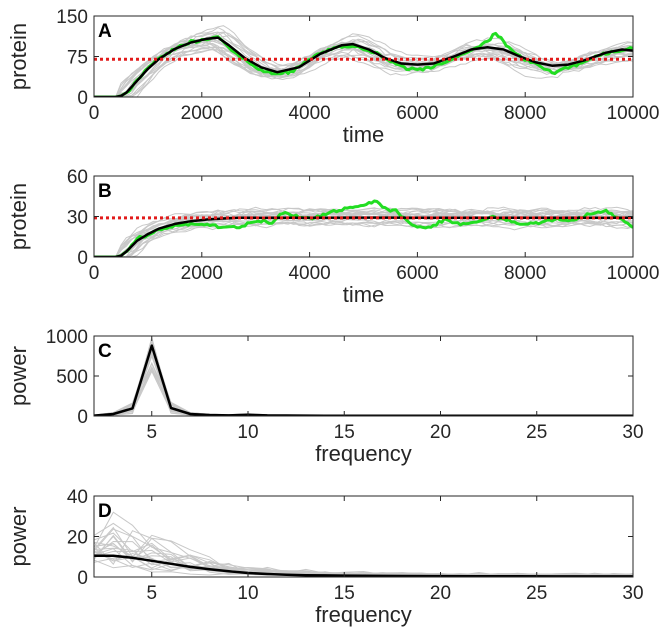 This screenshot has width=665, height=643. Describe the element at coordinates (77, 58) in the screenshot. I see `y-tick-label: 75` at that location.